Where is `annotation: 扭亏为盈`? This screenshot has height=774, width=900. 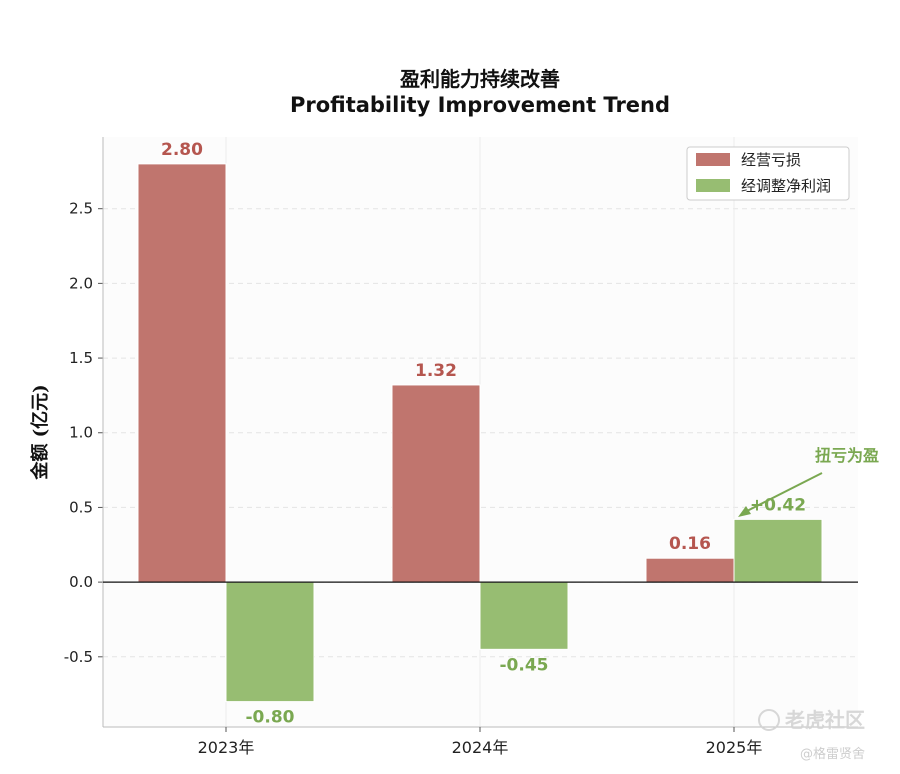 annotation: 扭亏为盈 is located at coordinates (808, 481).